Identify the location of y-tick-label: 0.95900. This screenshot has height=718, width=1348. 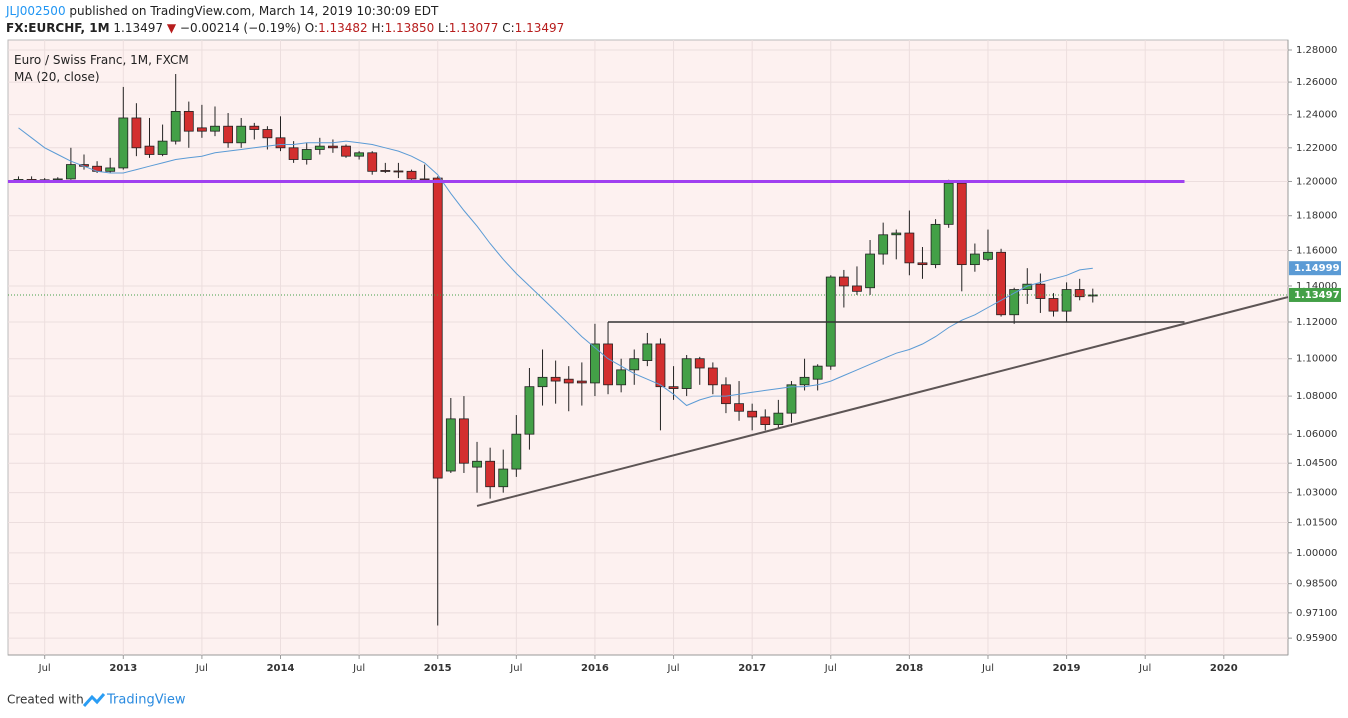
(1316, 638).